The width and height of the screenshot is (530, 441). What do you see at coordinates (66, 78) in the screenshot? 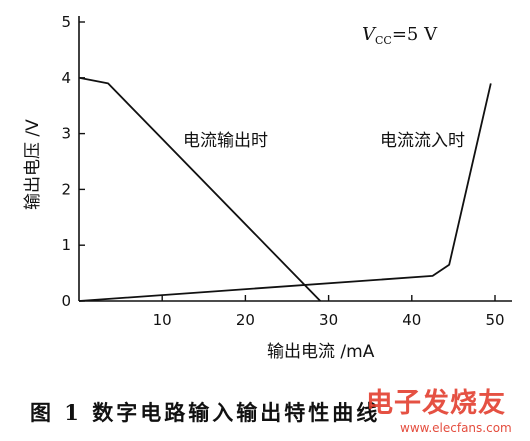
I see `y-tick-label: 4` at bounding box center [66, 78].